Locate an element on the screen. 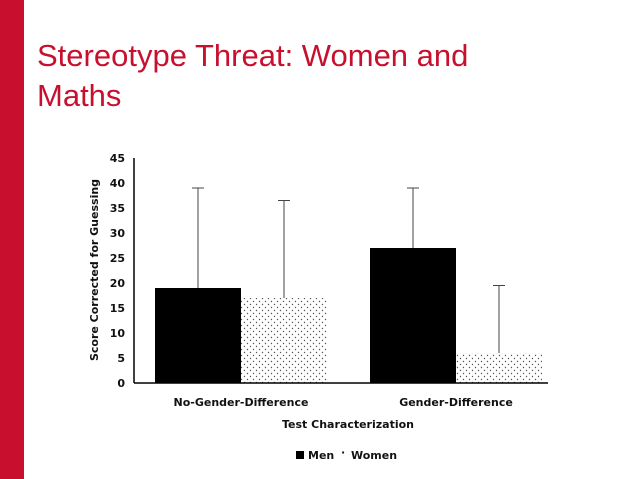 The height and width of the screenshot is (479, 638). legend-label-women: Women is located at coordinates (374, 455).